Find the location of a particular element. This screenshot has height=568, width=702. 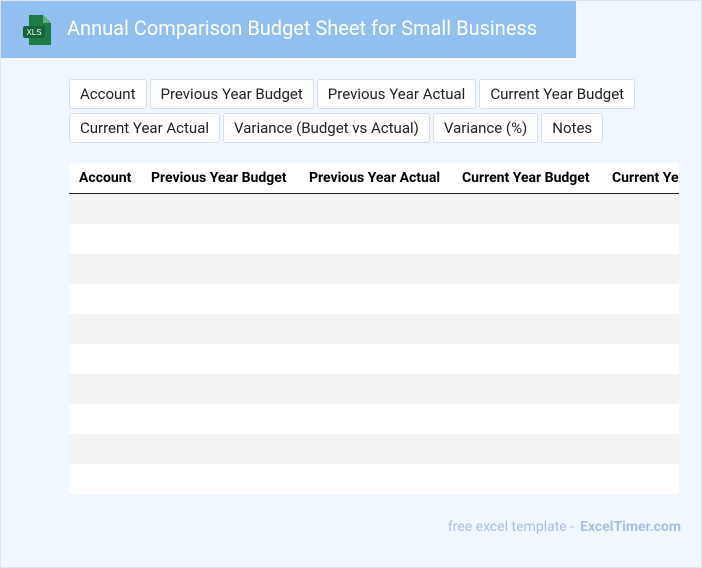

column-header: Previous Year Actual is located at coordinates (375, 178).